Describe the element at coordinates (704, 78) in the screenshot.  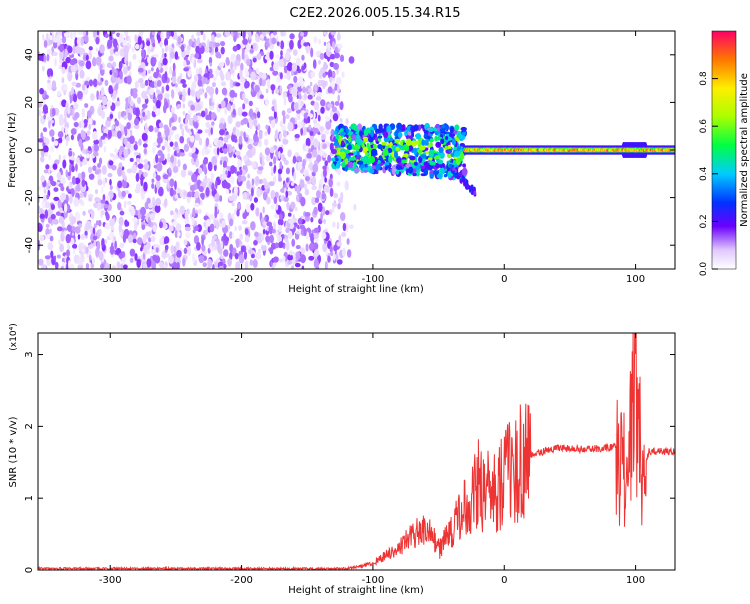
I see `colorbar-tick-label: 0.8` at that location.